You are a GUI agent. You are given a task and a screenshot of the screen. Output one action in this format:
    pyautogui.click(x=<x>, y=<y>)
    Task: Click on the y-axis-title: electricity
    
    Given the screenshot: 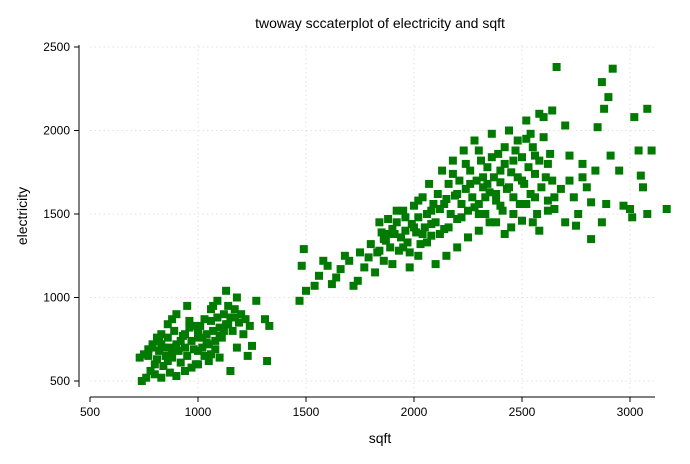 What is the action you would take?
    pyautogui.click(x=22, y=216)
    